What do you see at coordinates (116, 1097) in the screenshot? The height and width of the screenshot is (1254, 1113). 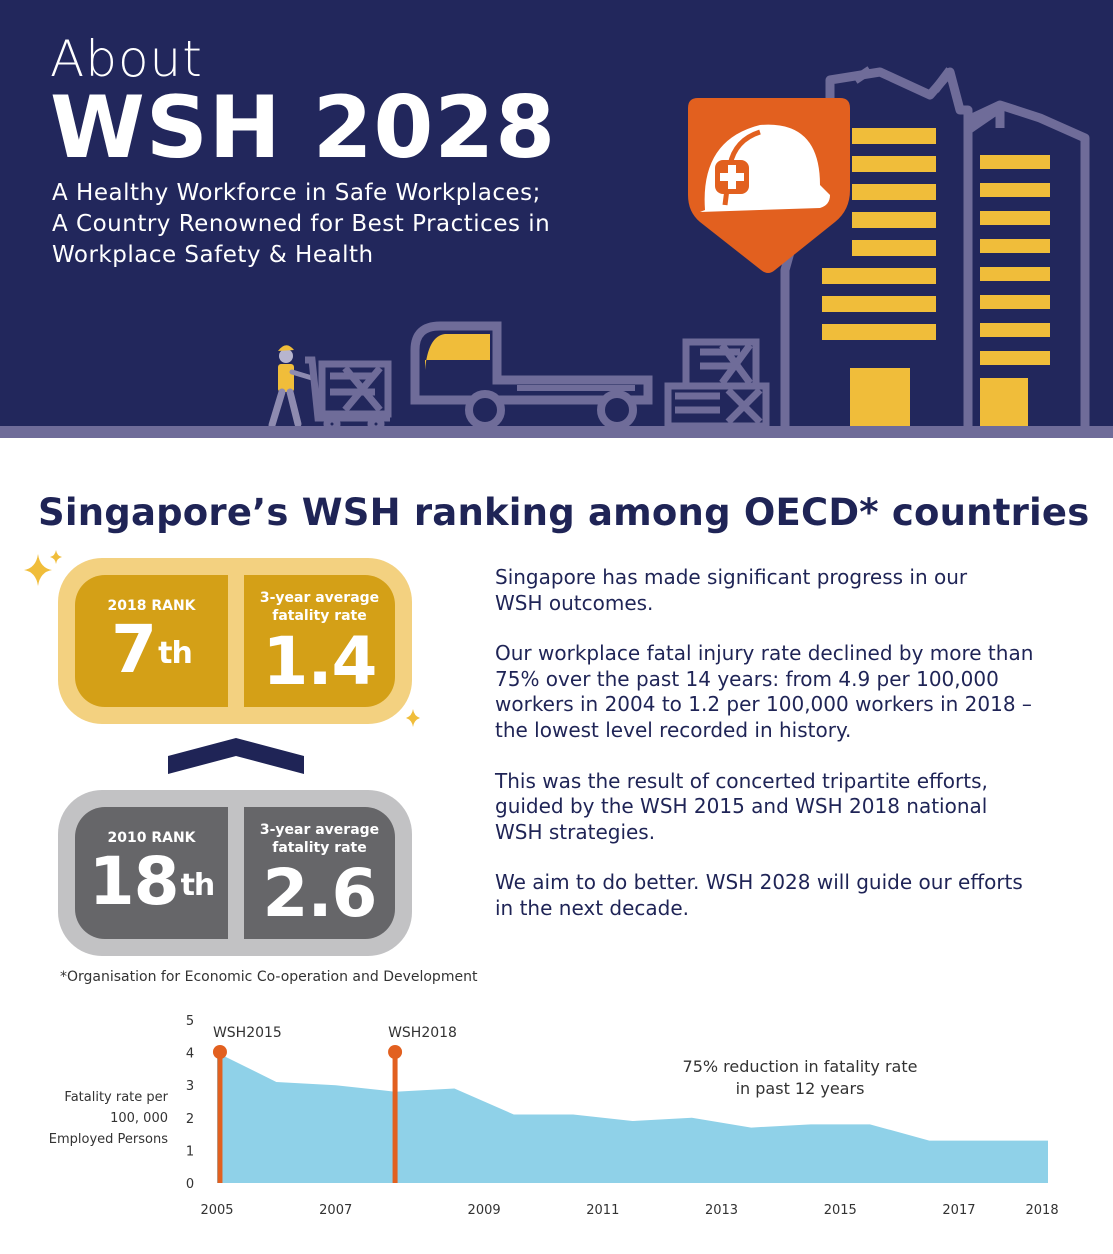 I see `y-axis-label-line: Fatality rate per` at bounding box center [116, 1097].